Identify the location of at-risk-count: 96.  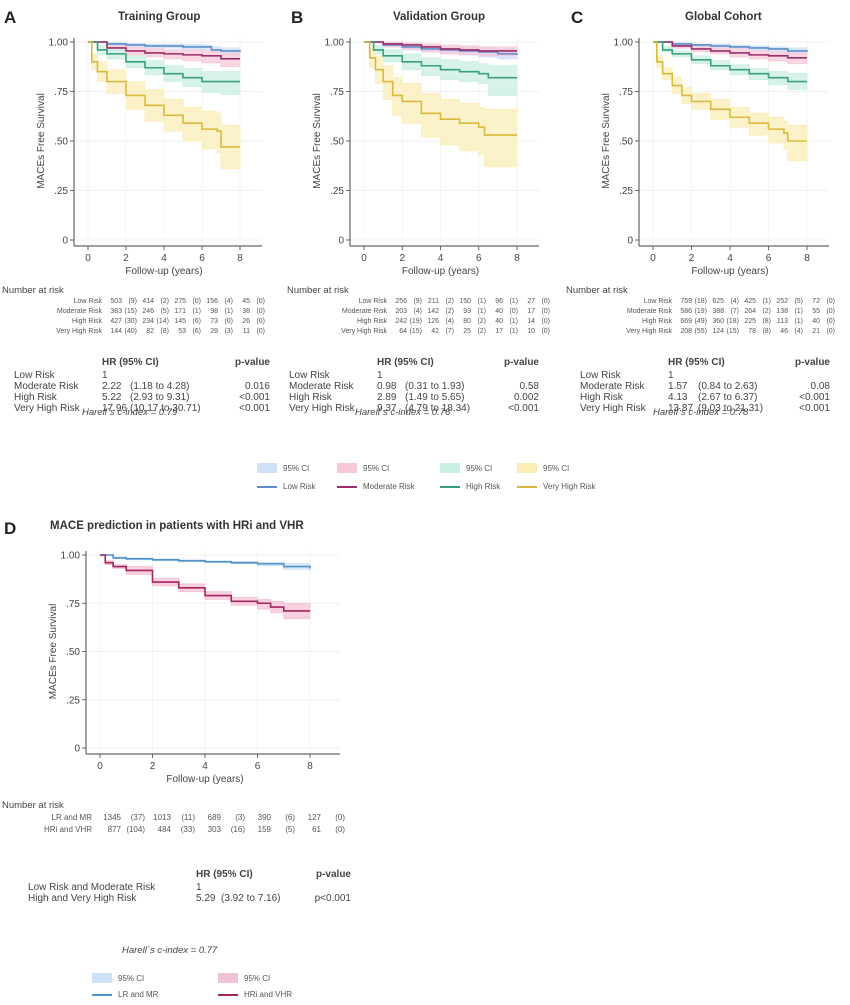
(499, 301).